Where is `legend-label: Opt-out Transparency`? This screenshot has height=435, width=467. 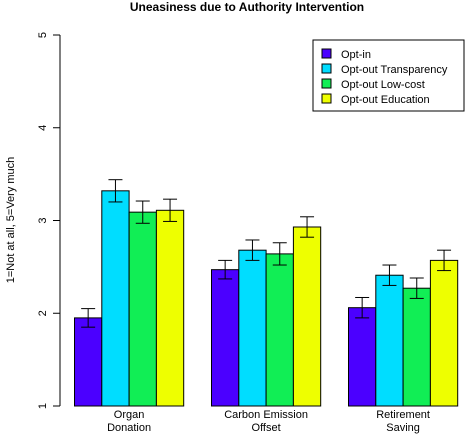 legend-label: Opt-out Transparency is located at coordinates (394, 70).